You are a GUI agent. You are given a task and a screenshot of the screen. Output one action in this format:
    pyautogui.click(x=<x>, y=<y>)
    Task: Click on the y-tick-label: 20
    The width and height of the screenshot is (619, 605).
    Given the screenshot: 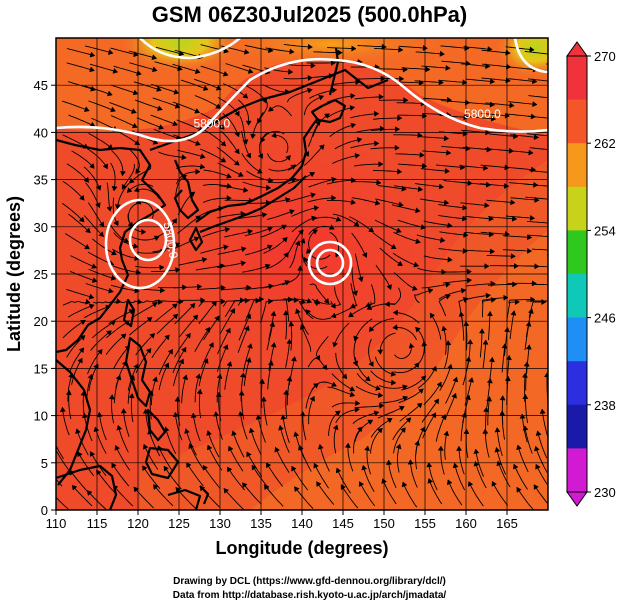 What is the action you would take?
    pyautogui.click(x=41, y=321)
    